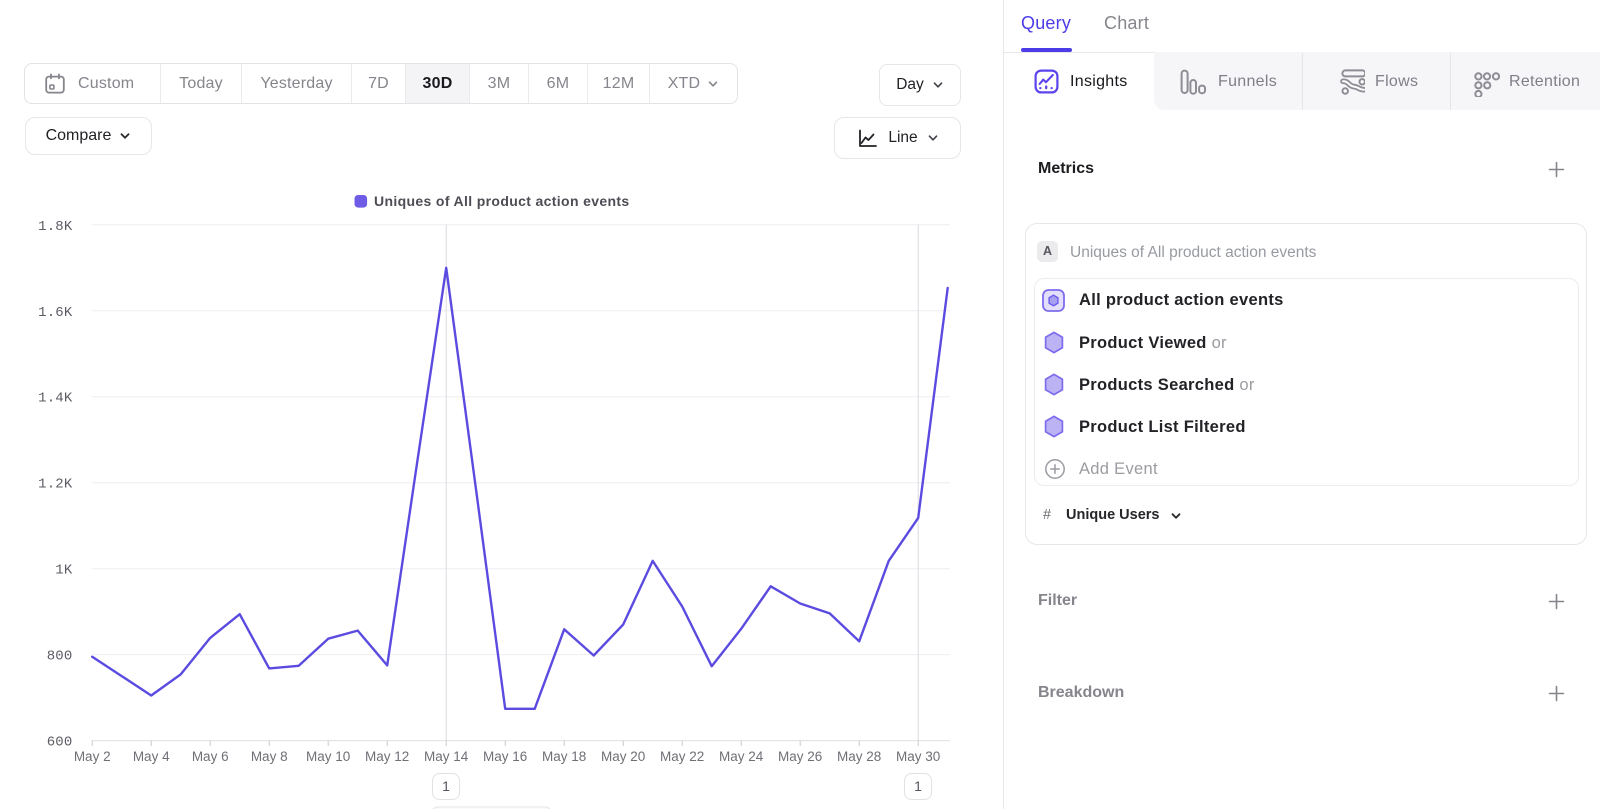 Image resolution: width=1600 pixels, height=809 pixels. I want to click on svg-text: 1.8K, so click(55, 227).